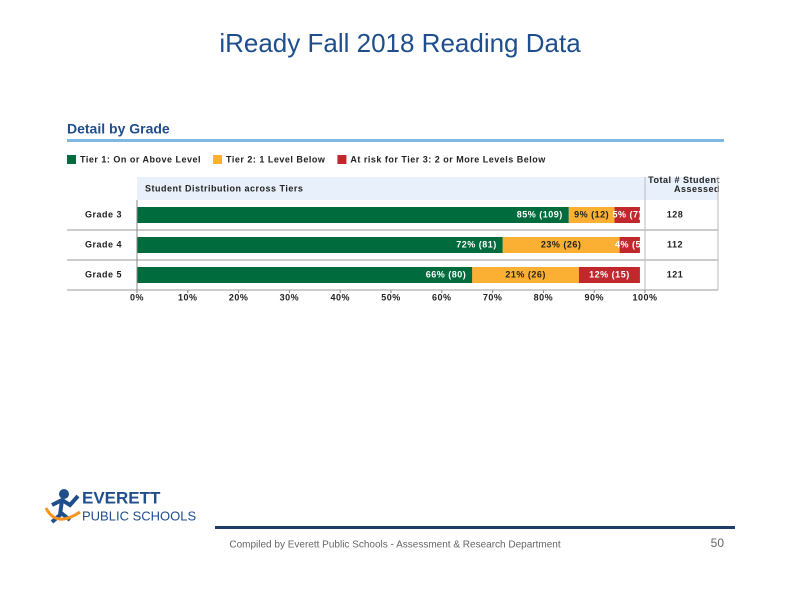 This screenshot has height=600, width=800. What do you see at coordinates (675, 244) in the screenshot?
I see `total-label: 112` at bounding box center [675, 244].